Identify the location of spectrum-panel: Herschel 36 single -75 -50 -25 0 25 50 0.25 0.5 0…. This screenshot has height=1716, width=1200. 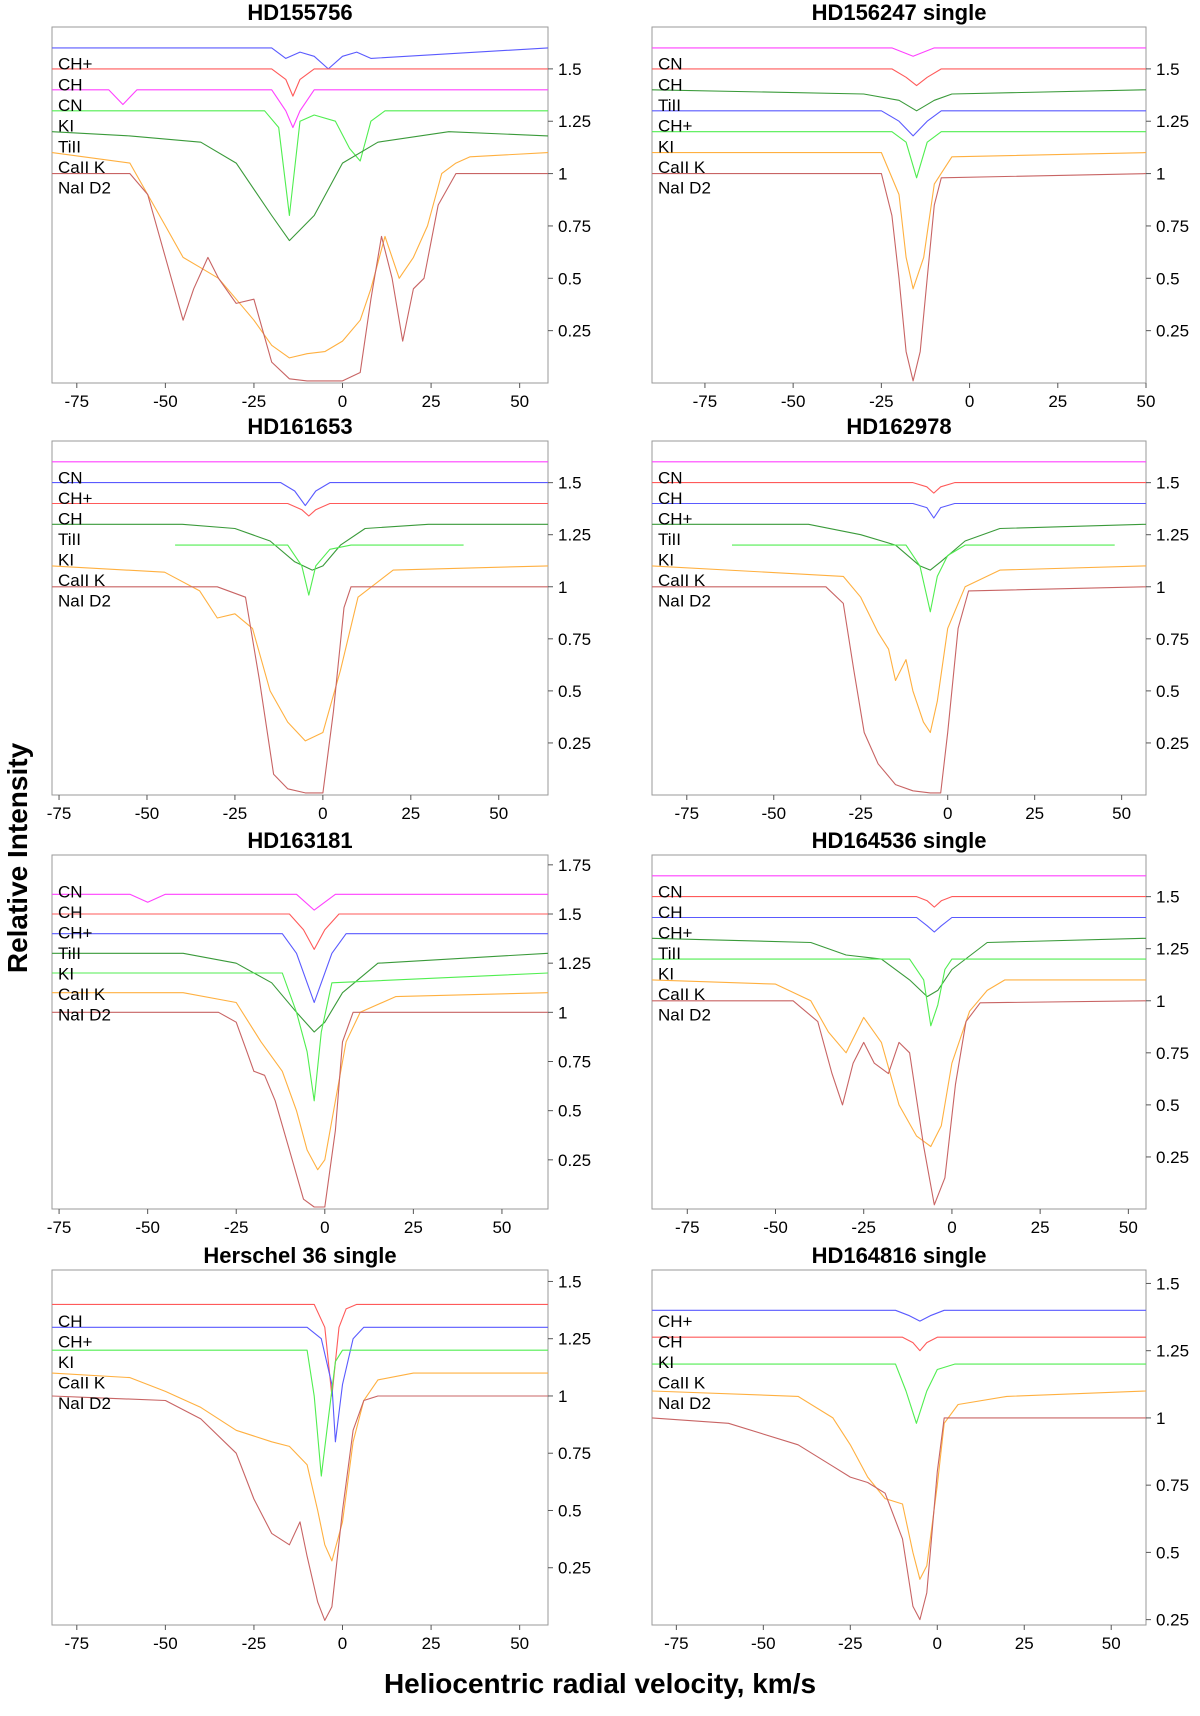
(321, 1448).